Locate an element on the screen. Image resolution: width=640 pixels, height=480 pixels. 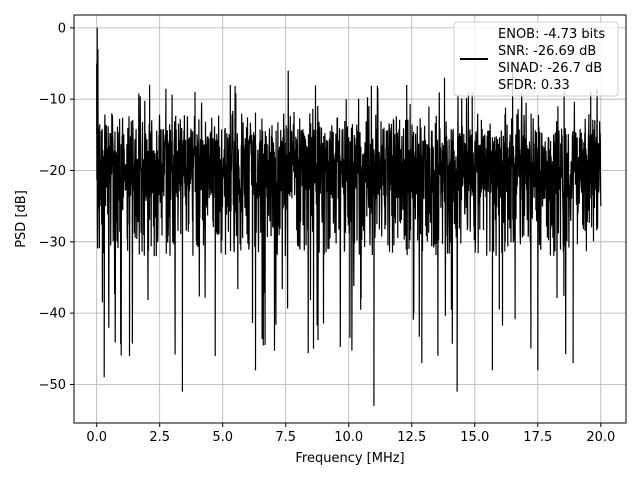
y-tick-label: −10 is located at coordinates (52, 100).